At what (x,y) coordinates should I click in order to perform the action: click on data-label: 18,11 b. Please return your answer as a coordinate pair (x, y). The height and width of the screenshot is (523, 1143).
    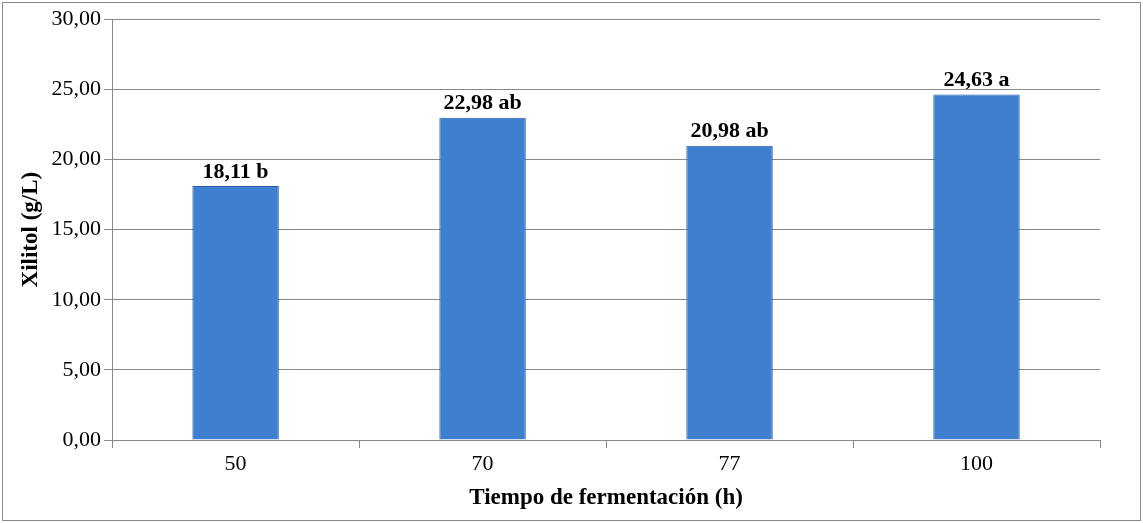
    Looking at the image, I should click on (235, 170).